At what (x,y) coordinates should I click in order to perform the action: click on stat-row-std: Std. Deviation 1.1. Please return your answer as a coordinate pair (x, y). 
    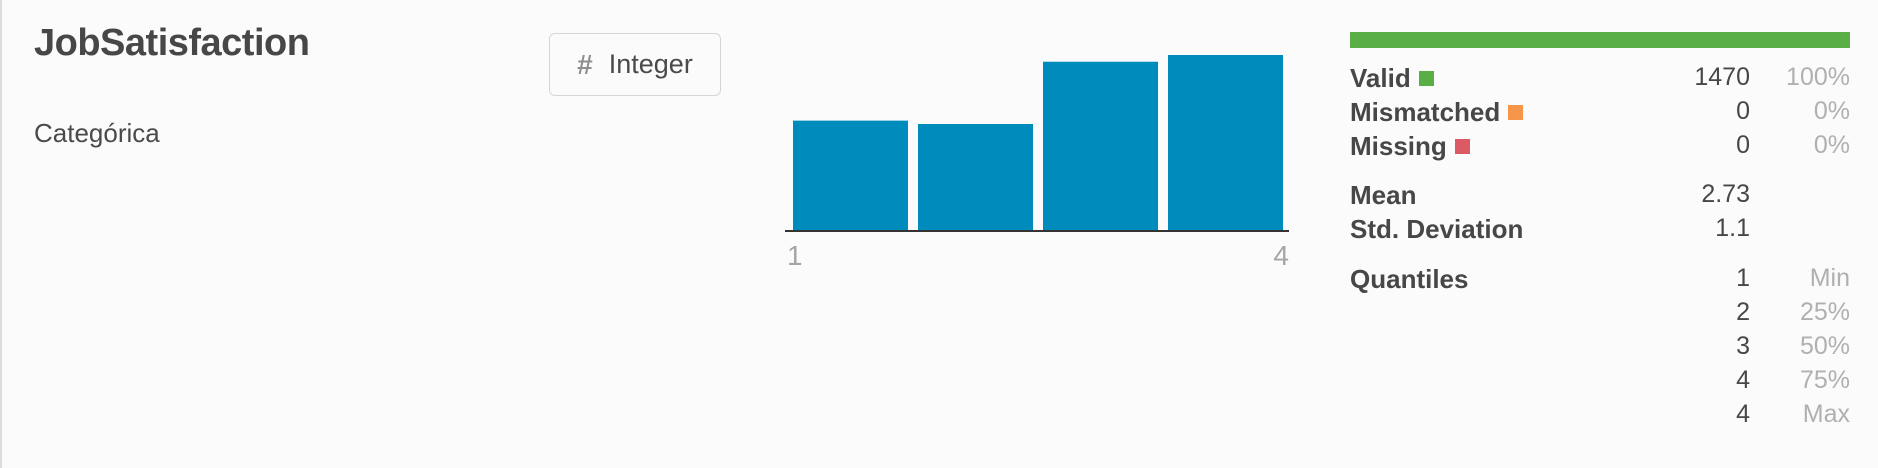
    Looking at the image, I should click on (1600, 231).